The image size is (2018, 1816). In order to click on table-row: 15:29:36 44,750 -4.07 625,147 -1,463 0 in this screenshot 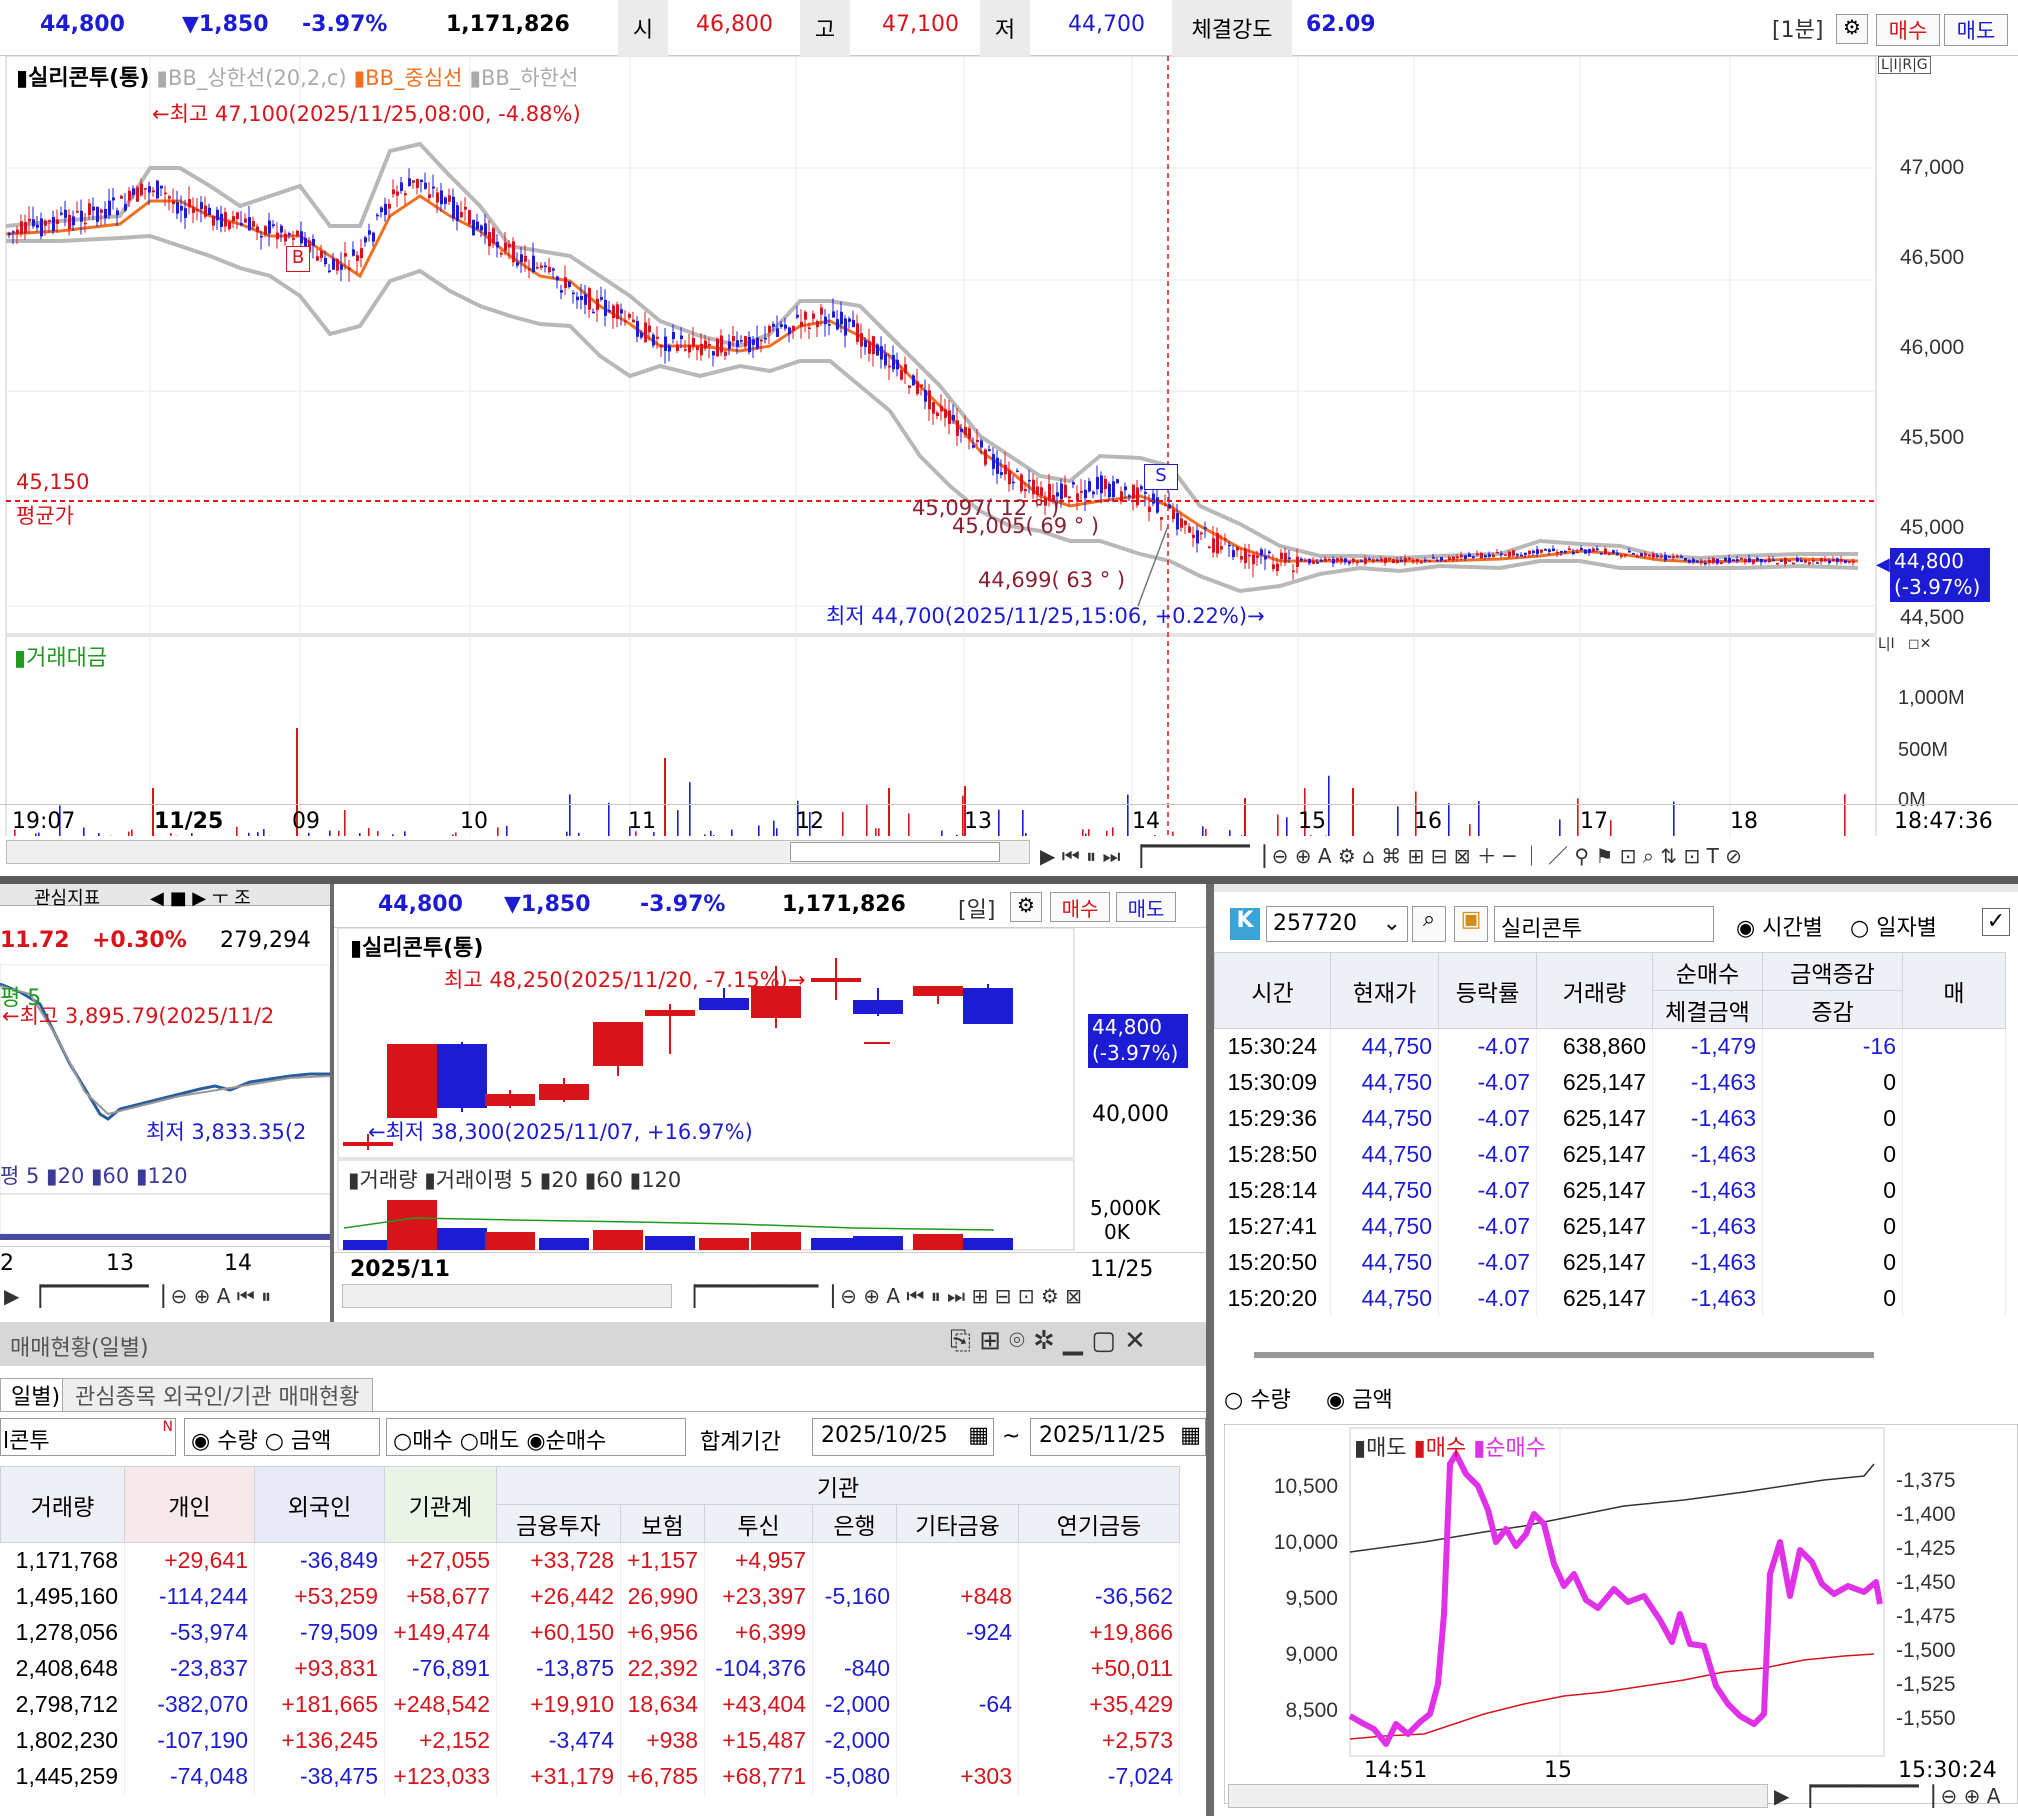, I will do `click(1610, 1118)`.